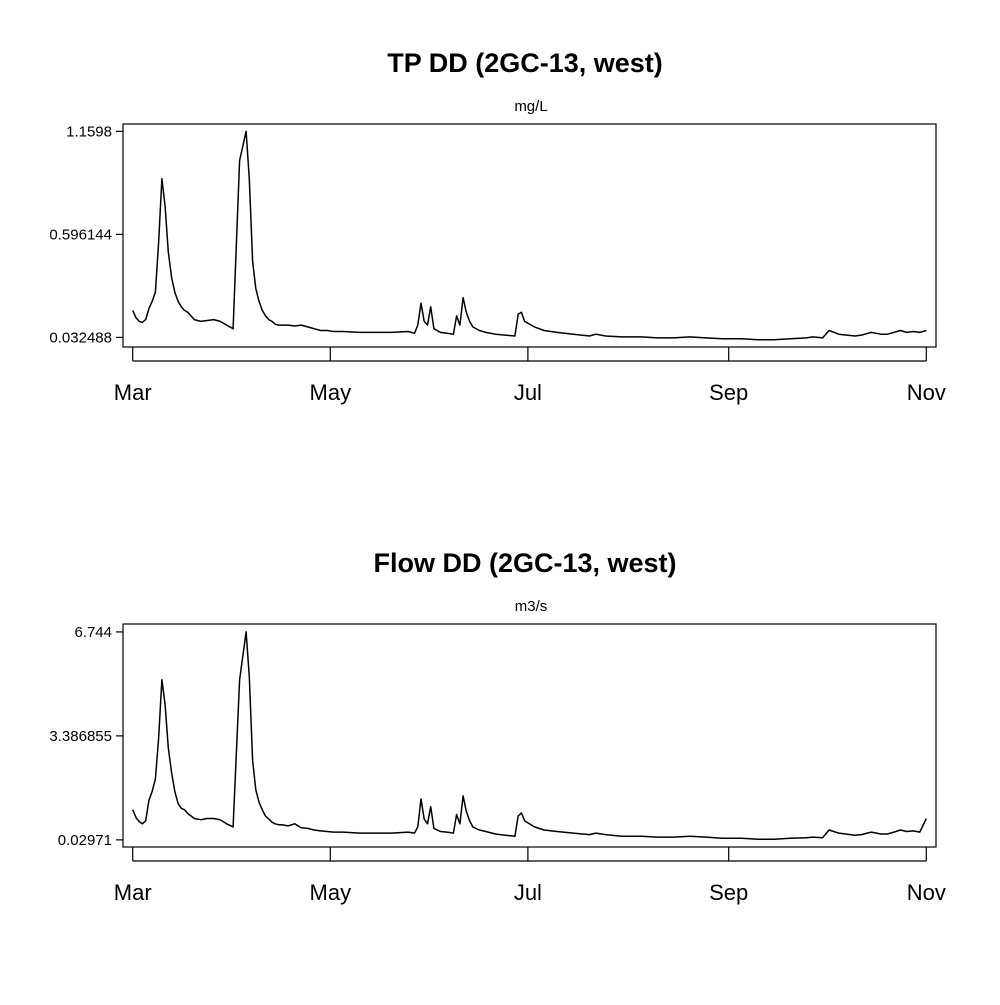 This screenshot has width=1000, height=1005. Describe the element at coordinates (85, 840) in the screenshot. I see `y-tick-label: 0.02971` at that location.